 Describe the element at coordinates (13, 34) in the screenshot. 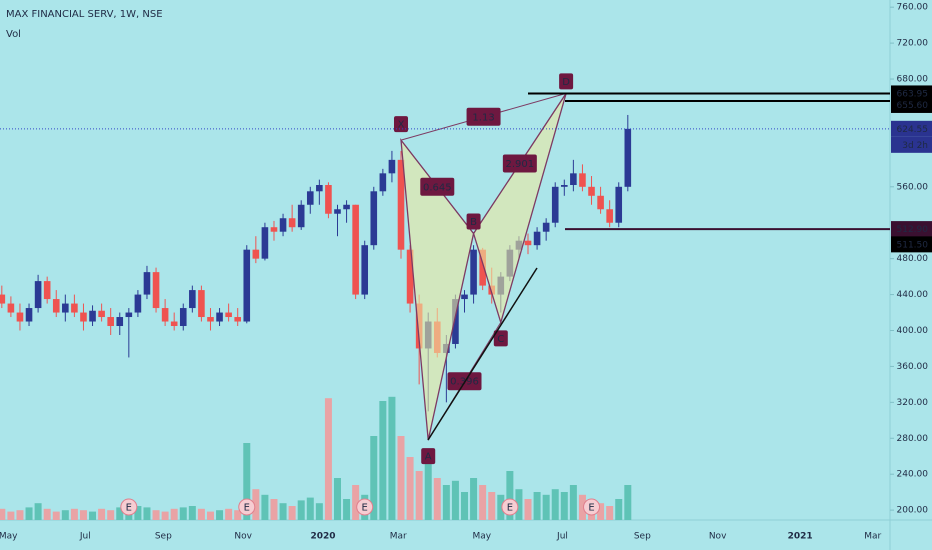

I see `indicator-label: Vol` at that location.